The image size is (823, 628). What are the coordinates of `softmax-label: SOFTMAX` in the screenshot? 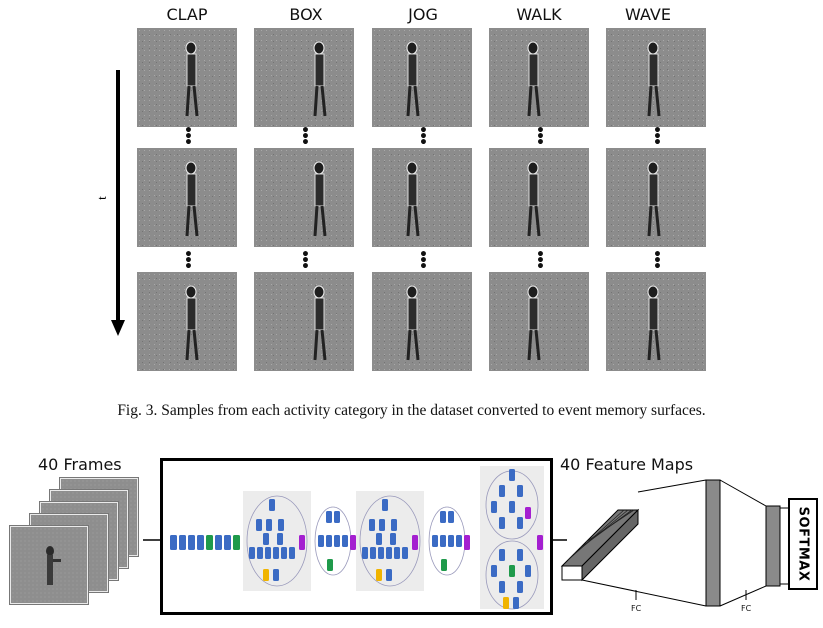 It's located at (803, 544).